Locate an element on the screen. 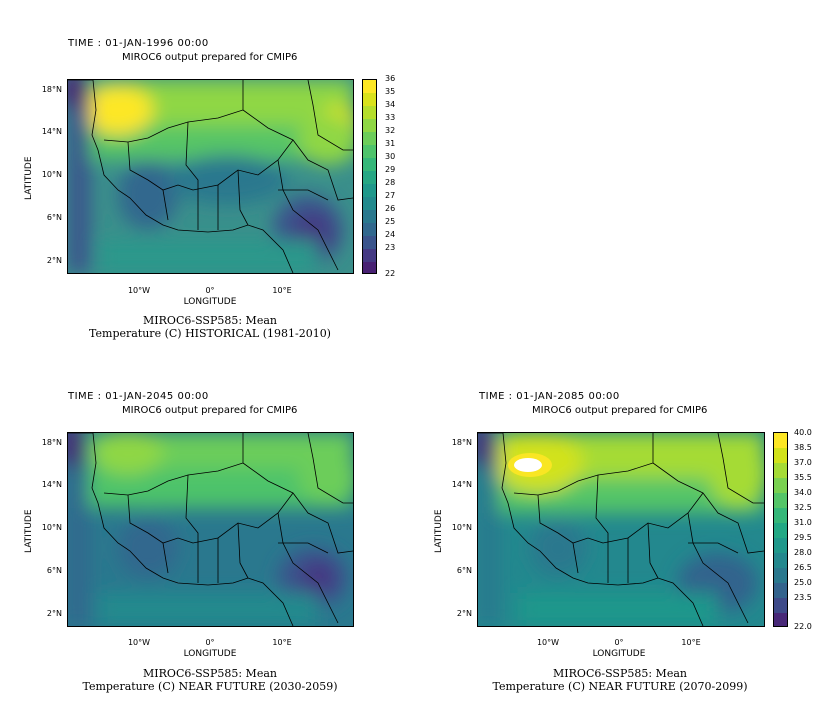 Image resolution: width=819 pixels, height=708 pixels. colorbar-tick: 25 is located at coordinates (390, 221).